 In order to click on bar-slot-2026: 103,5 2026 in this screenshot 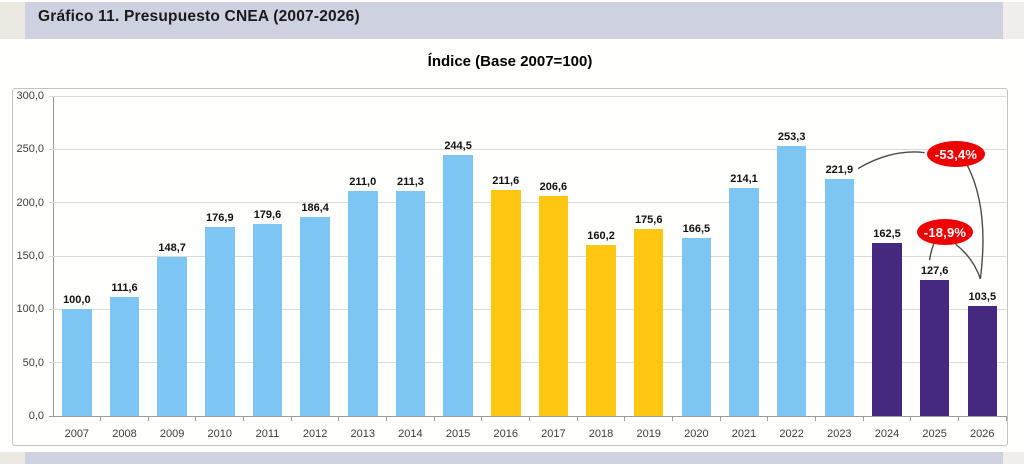, I will do `click(982, 268)`.